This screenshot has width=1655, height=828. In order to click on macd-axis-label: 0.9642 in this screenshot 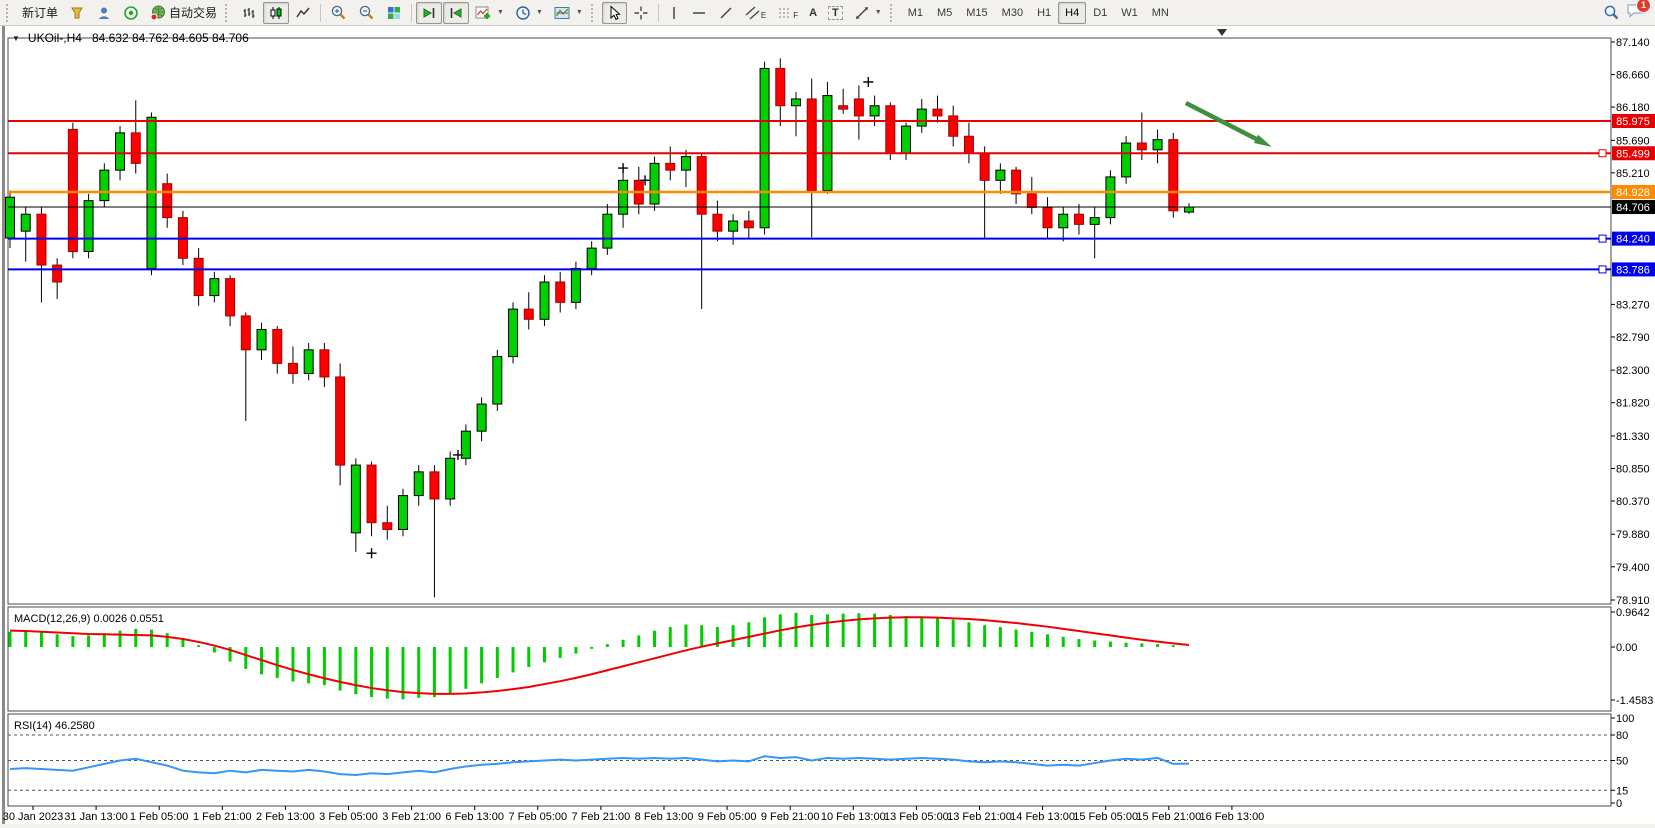, I will do `click(1633, 613)`.